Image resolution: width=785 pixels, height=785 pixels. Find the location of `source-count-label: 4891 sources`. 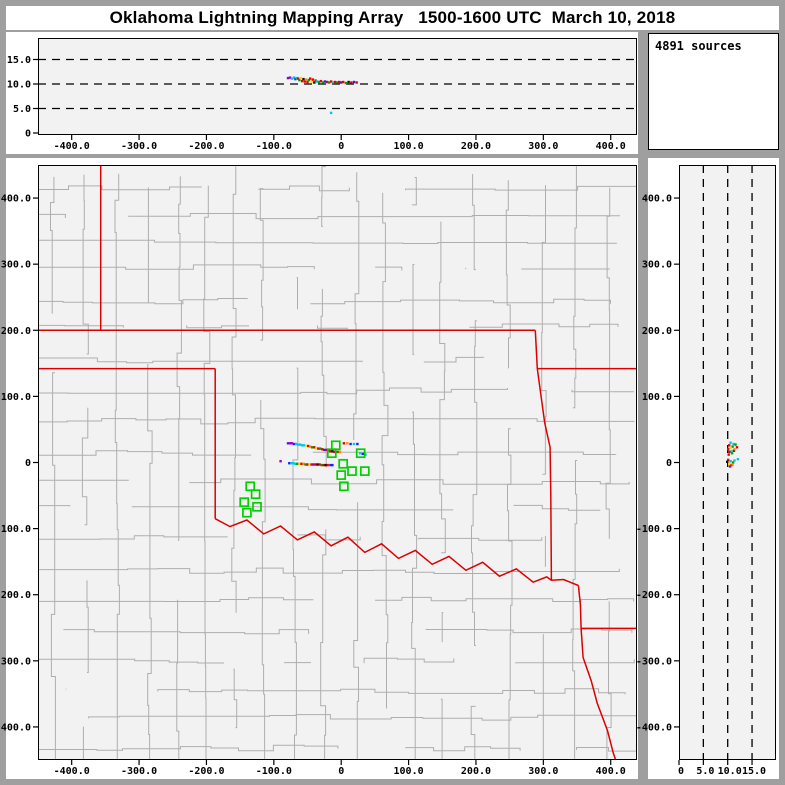

source-count-label: 4891 sources is located at coordinates (698, 46).